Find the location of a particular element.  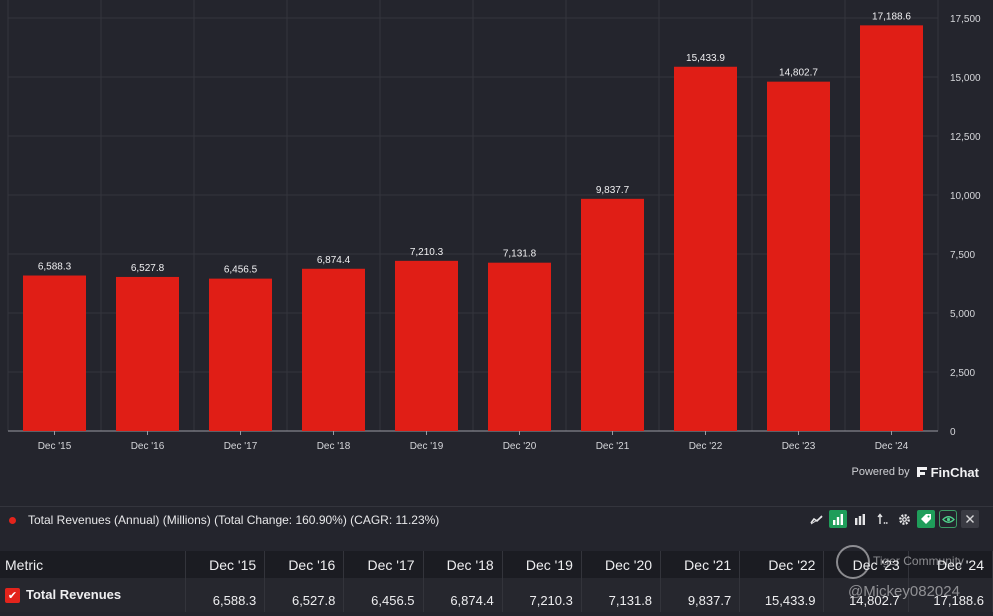

x-tick-label: Dec '19 is located at coordinates (427, 446).